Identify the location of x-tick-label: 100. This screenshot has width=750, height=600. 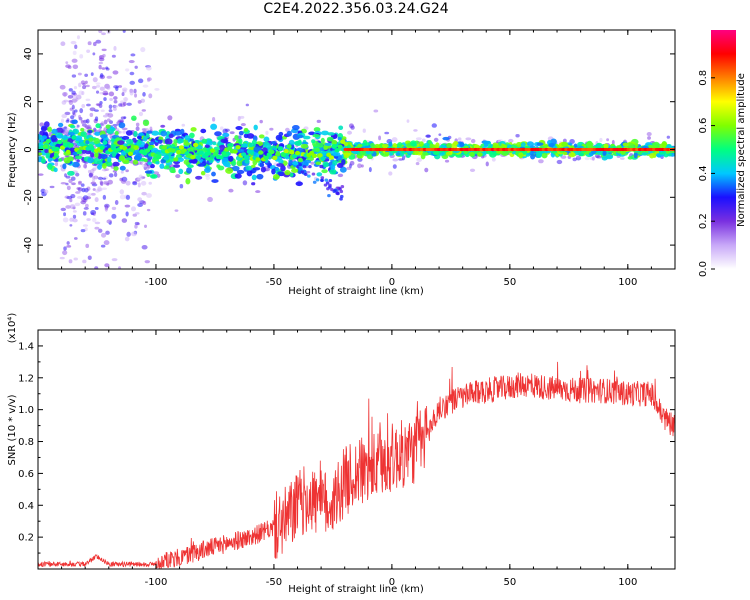
(627, 582).